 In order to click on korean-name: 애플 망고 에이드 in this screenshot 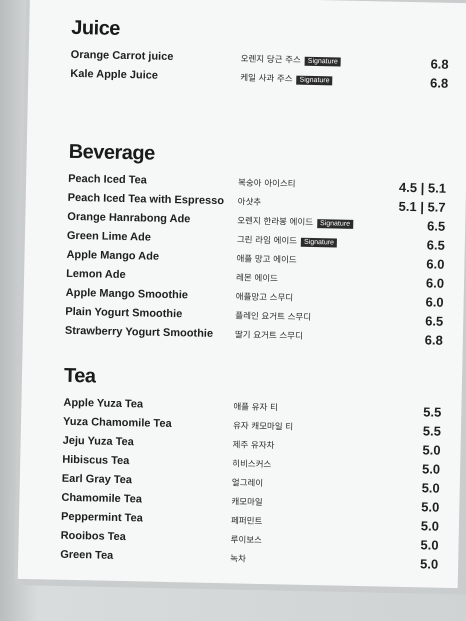, I will do `click(266, 260)`.